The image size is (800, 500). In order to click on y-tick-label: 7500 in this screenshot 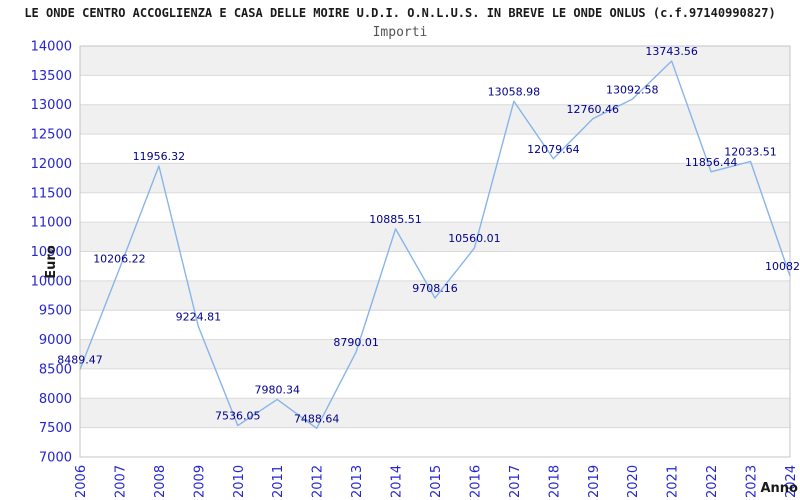, I will do `click(55, 428)`.